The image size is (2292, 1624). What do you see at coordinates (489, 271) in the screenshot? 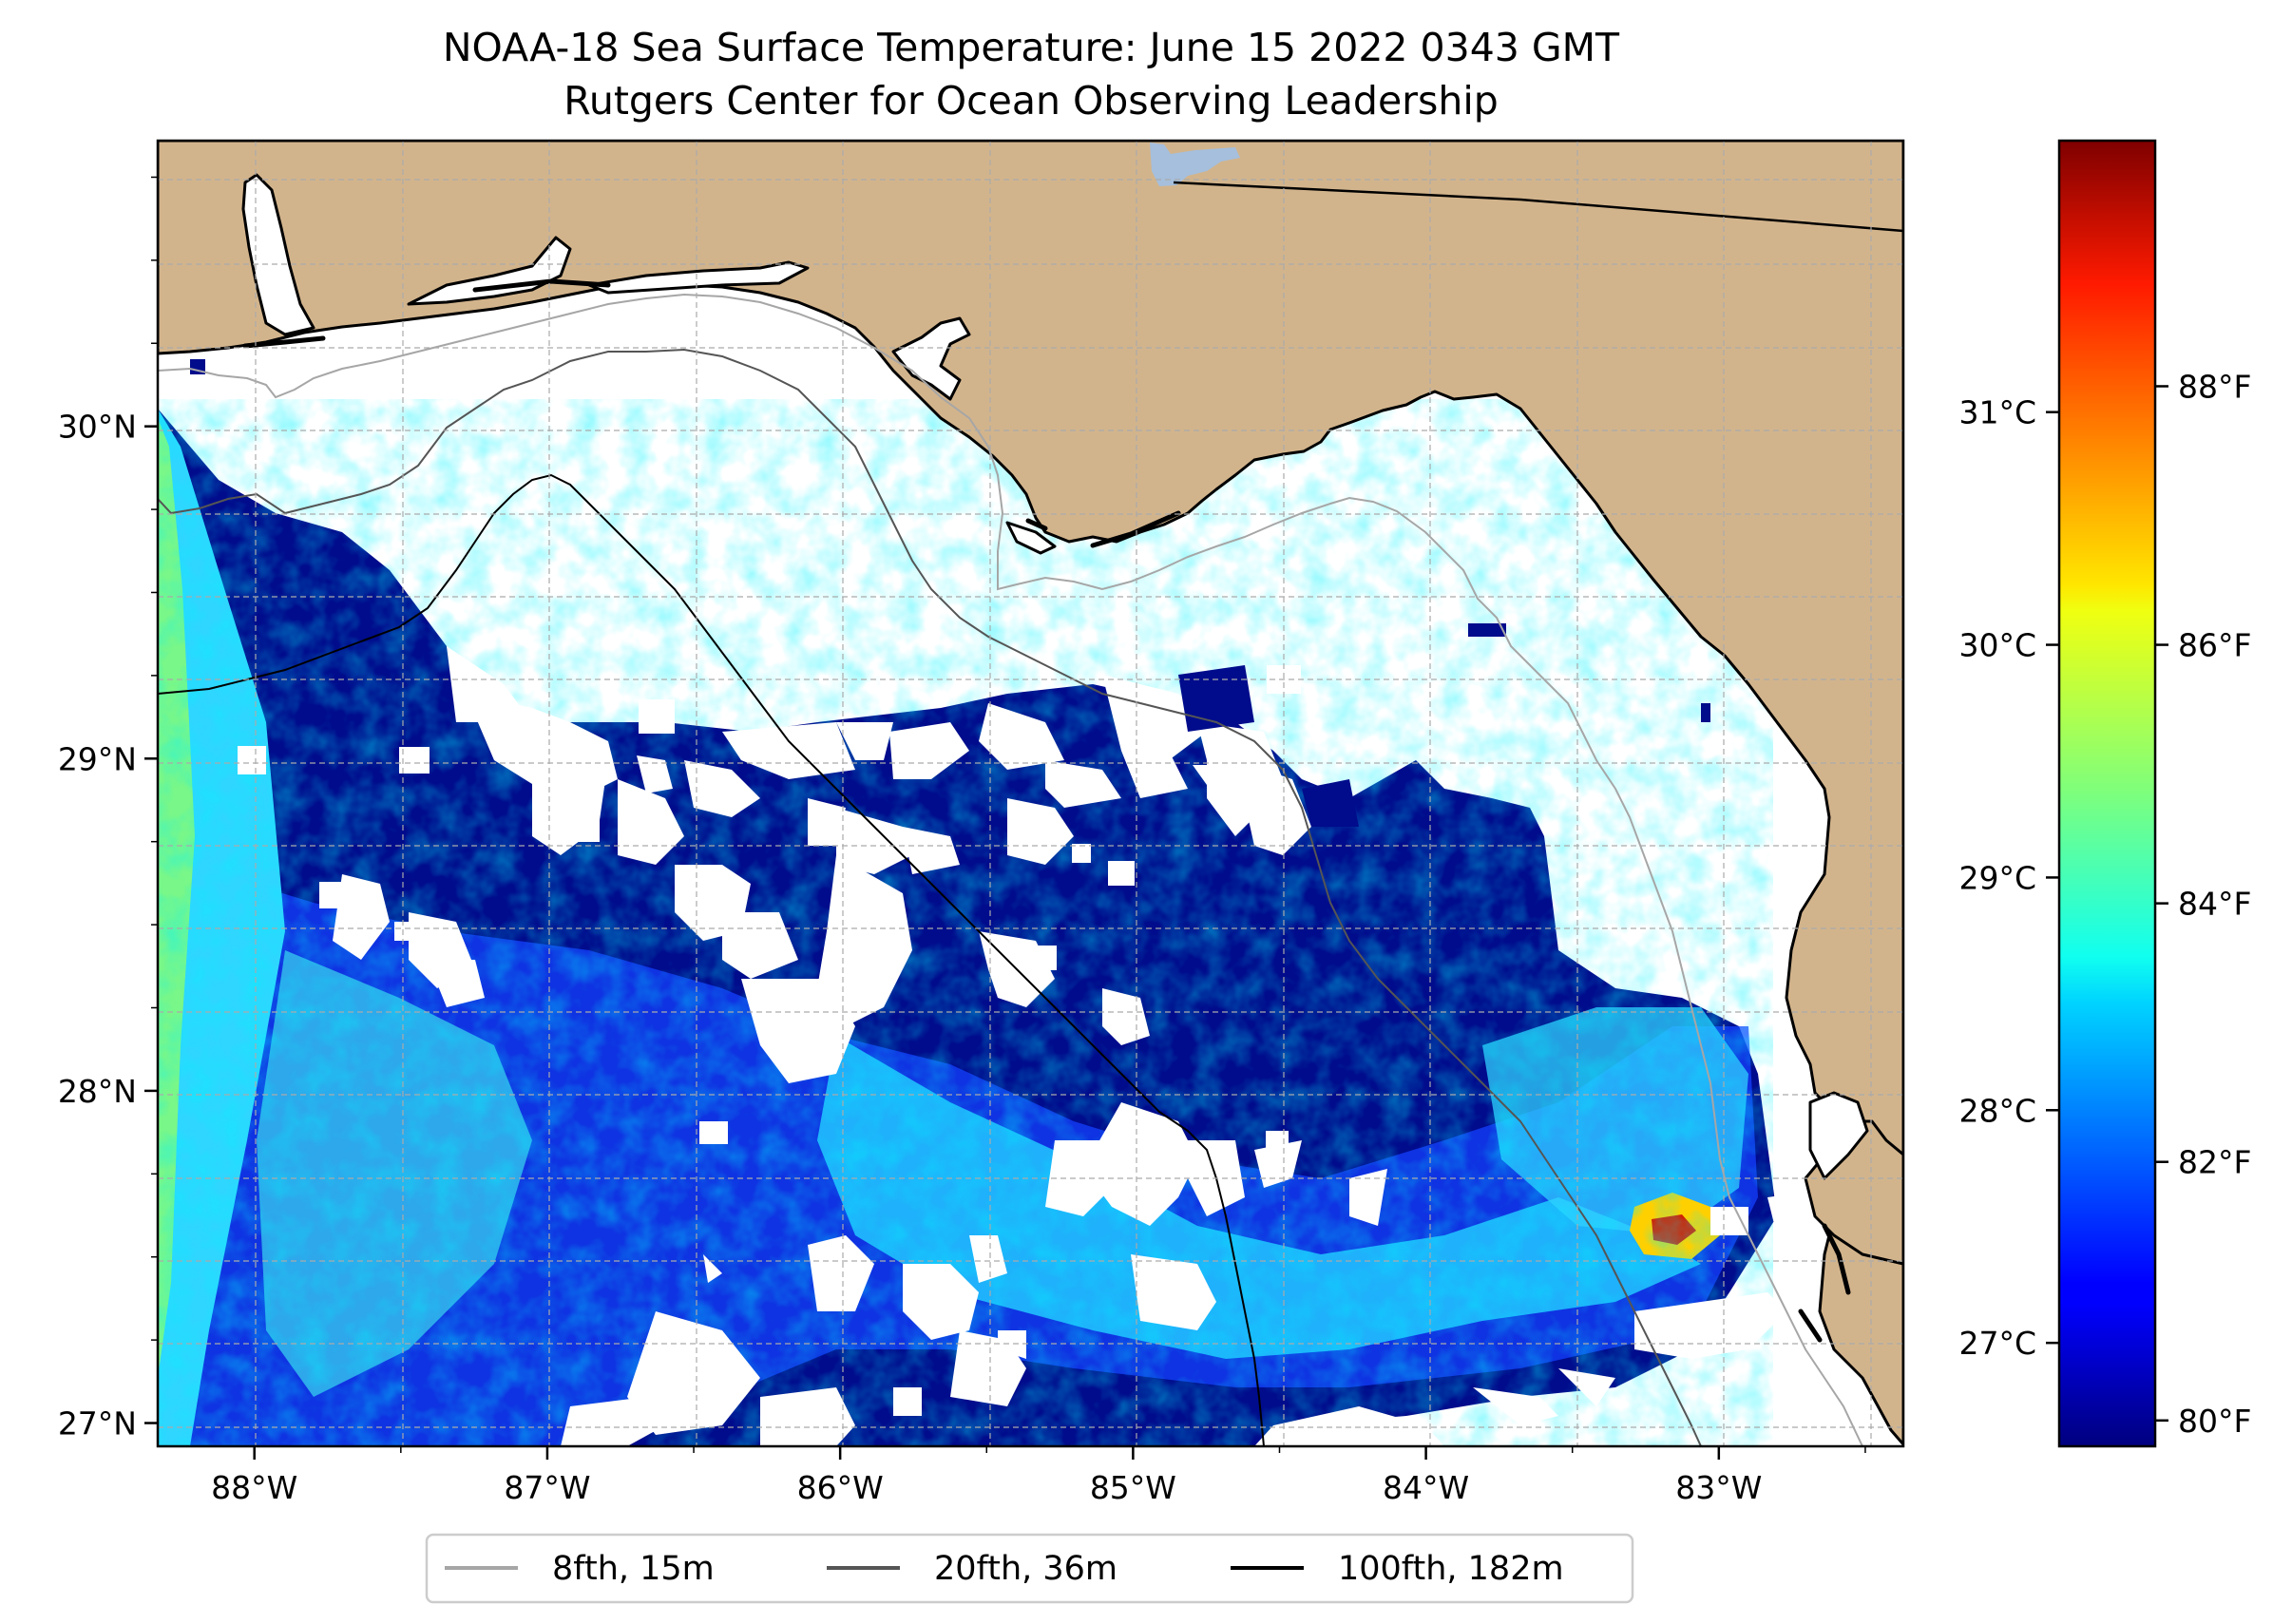
I see `pensacola-bay` at bounding box center [489, 271].